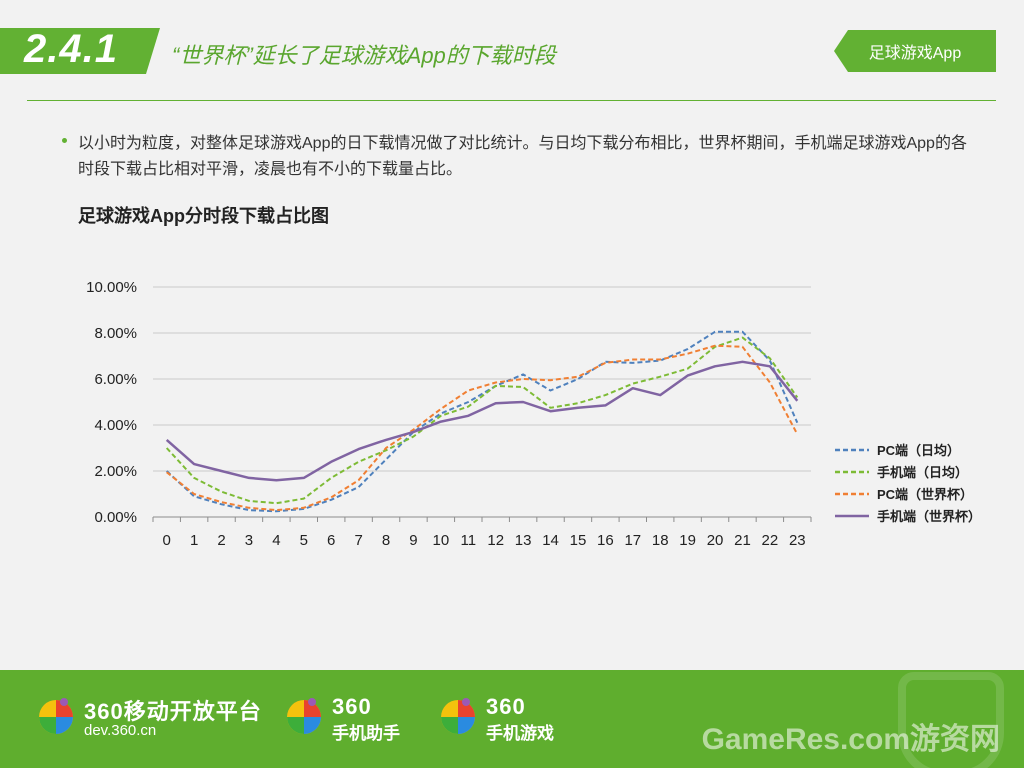 The width and height of the screenshot is (1024, 768). Describe the element at coordinates (111, 287) in the screenshot. I see `y-tick-label: 10.00%` at that location.